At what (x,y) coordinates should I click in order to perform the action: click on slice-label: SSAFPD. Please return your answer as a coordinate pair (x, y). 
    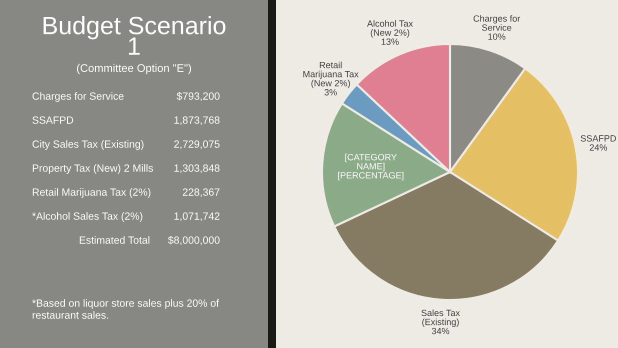
    Looking at the image, I should click on (598, 138).